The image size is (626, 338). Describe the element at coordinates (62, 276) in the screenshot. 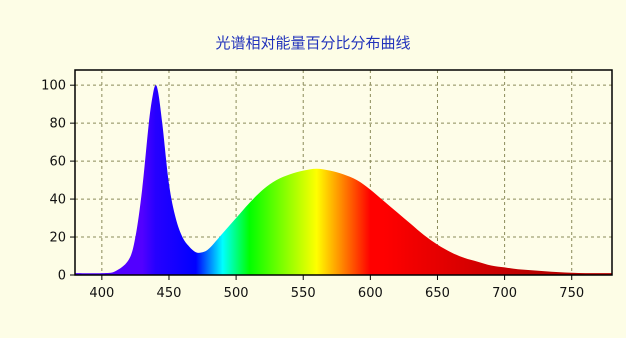

I see `y-tick-label-0: 0` at that location.